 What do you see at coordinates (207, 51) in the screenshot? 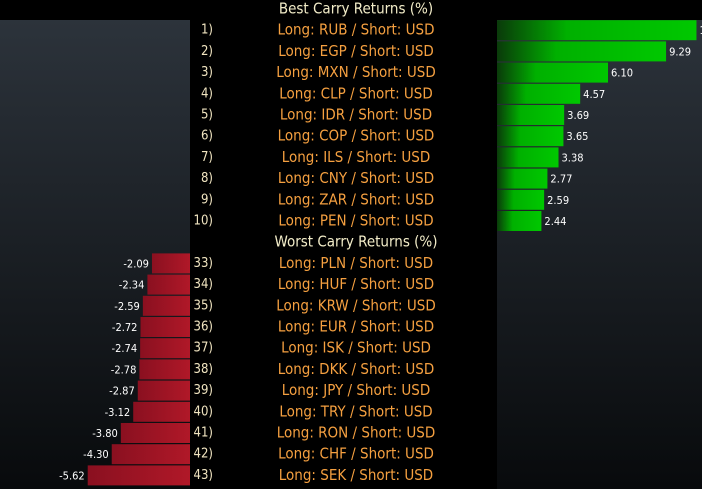
I see `rank-label: 2)` at bounding box center [207, 51].